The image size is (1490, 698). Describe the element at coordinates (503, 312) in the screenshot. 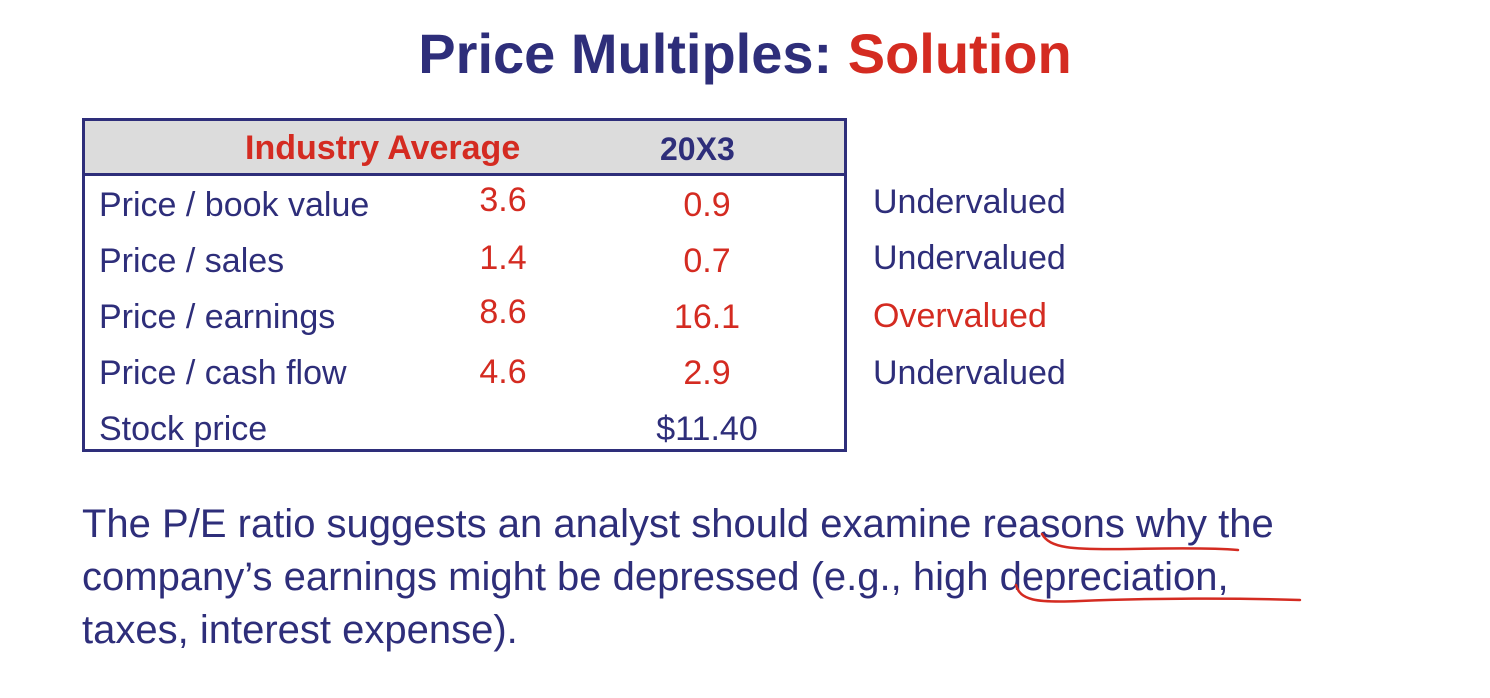

I see `industry-value-earnings: 8.6` at that location.